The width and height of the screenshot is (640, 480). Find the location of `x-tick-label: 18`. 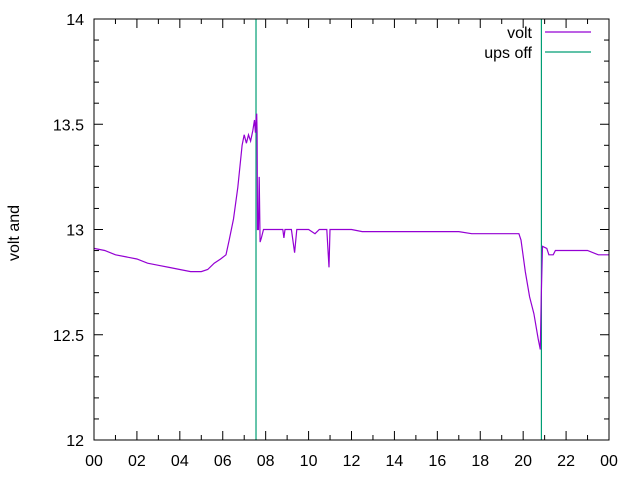

x-tick-label: 18 is located at coordinates (480, 461).